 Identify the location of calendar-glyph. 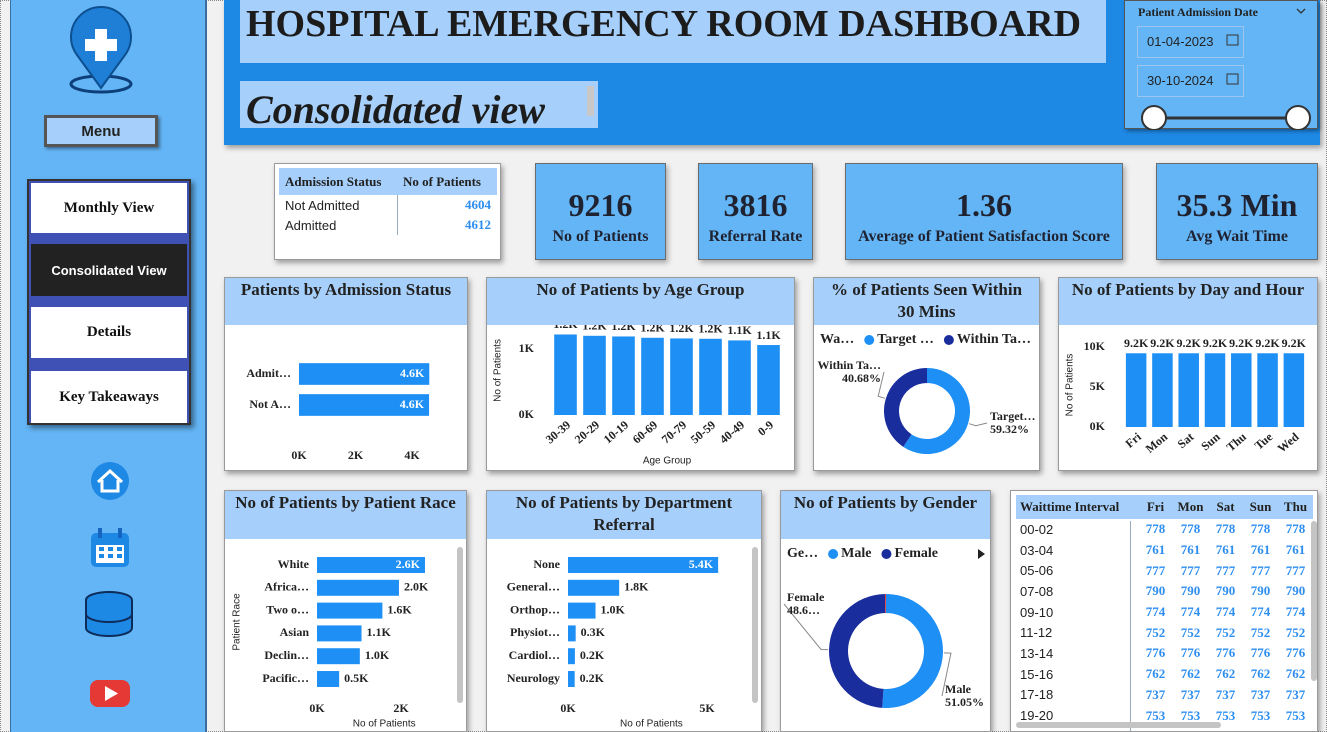
(1232, 40).